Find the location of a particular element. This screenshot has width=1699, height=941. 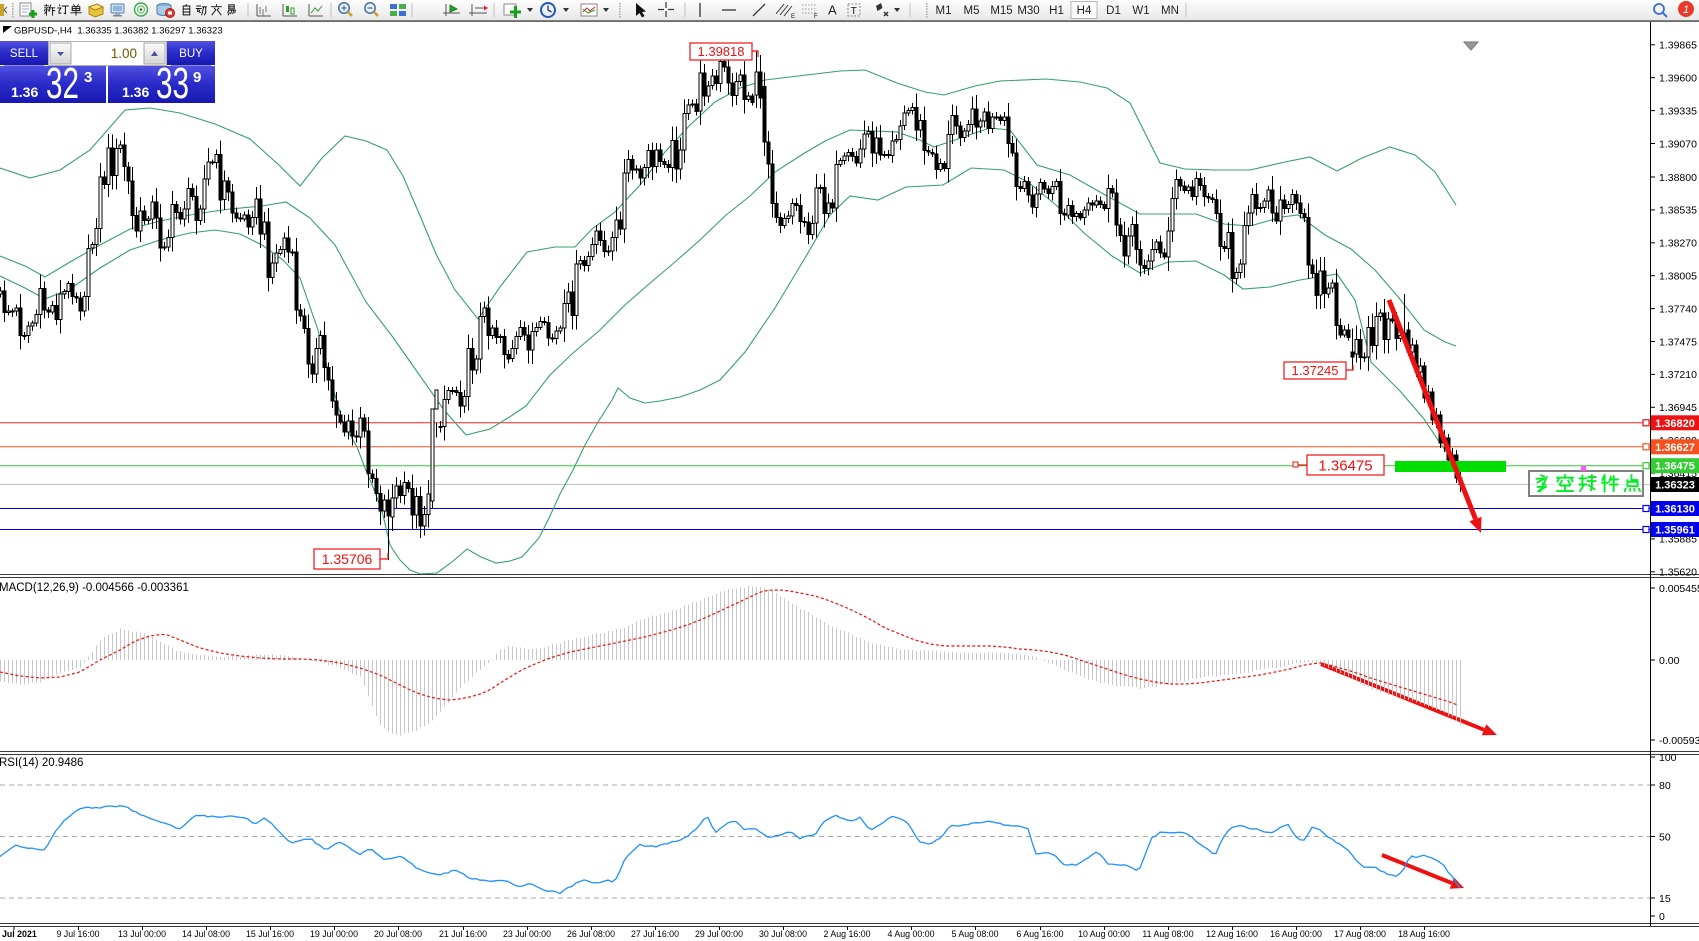

svg-text: -0.005938 is located at coordinates (1679, 741).